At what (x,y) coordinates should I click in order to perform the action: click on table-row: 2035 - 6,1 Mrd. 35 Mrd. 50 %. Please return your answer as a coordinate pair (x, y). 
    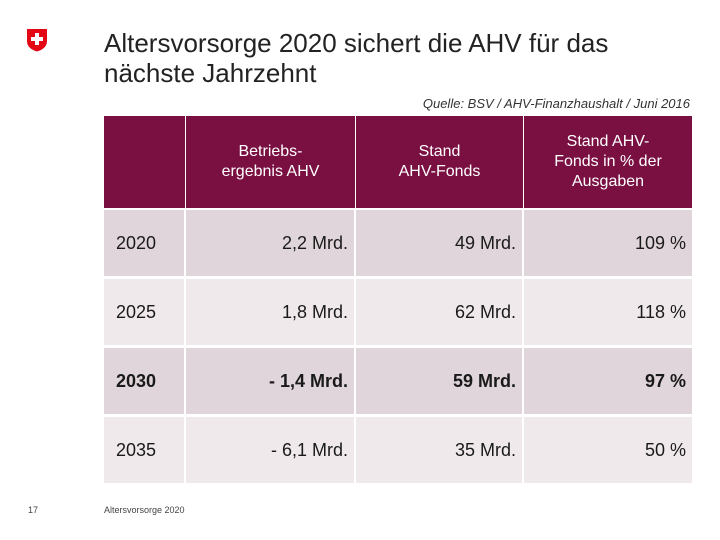
    Looking at the image, I should click on (398, 451).